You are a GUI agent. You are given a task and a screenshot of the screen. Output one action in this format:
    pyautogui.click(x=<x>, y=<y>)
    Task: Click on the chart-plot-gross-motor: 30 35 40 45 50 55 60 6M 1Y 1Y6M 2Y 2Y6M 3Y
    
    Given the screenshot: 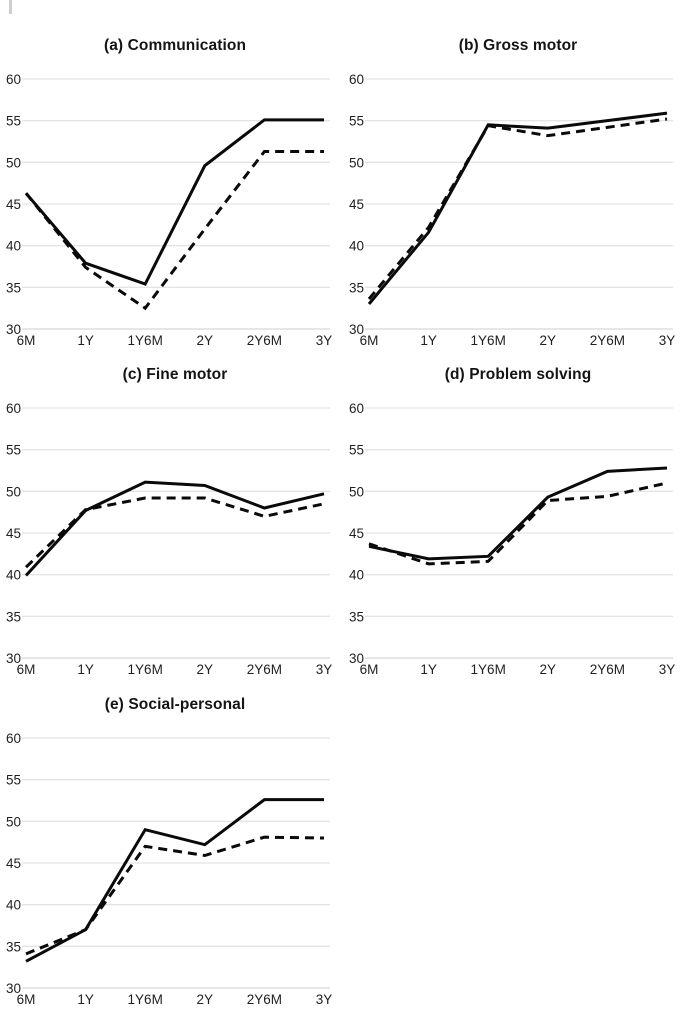 What is the action you would take?
    pyautogui.click(x=512, y=210)
    